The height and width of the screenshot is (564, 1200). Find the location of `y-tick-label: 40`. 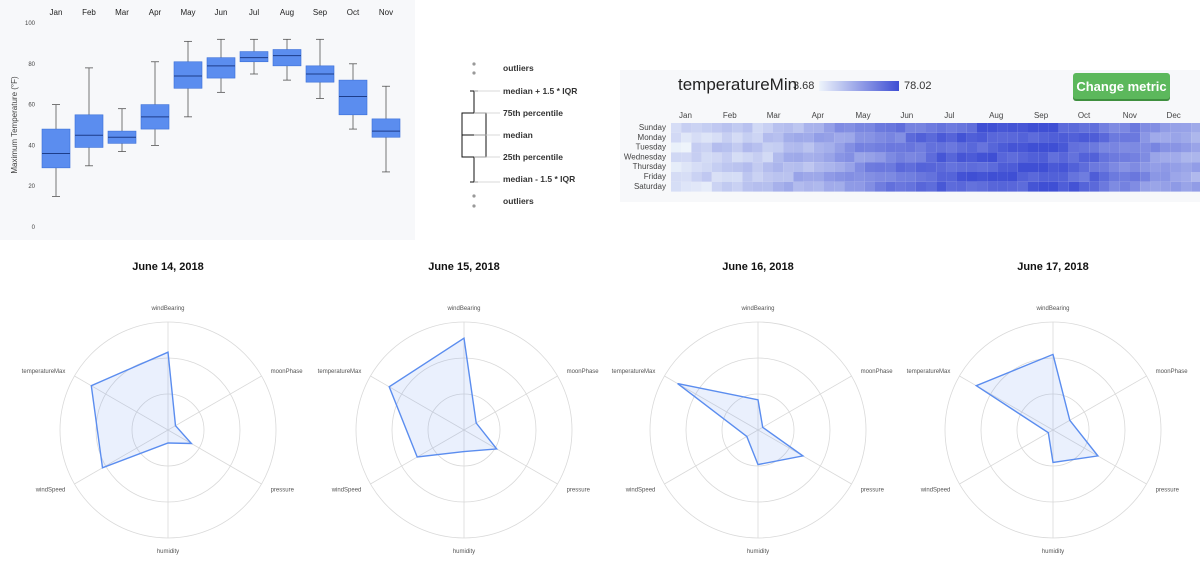

y-tick-label: 40 is located at coordinates (31, 146).